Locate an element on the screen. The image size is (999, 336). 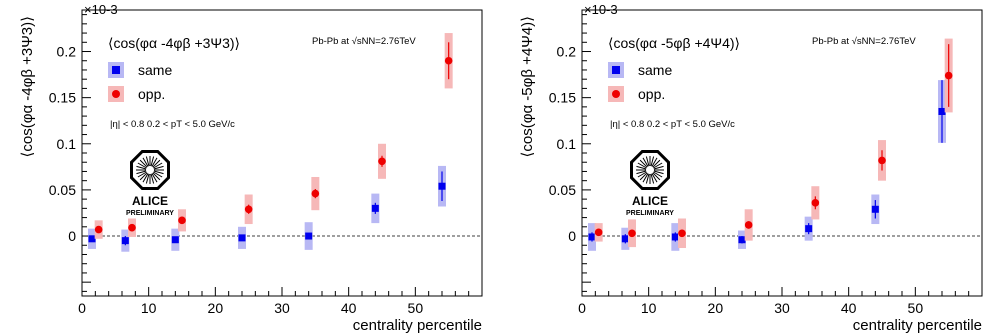
y-tick-label: 0.2 is located at coordinates (67, 52).